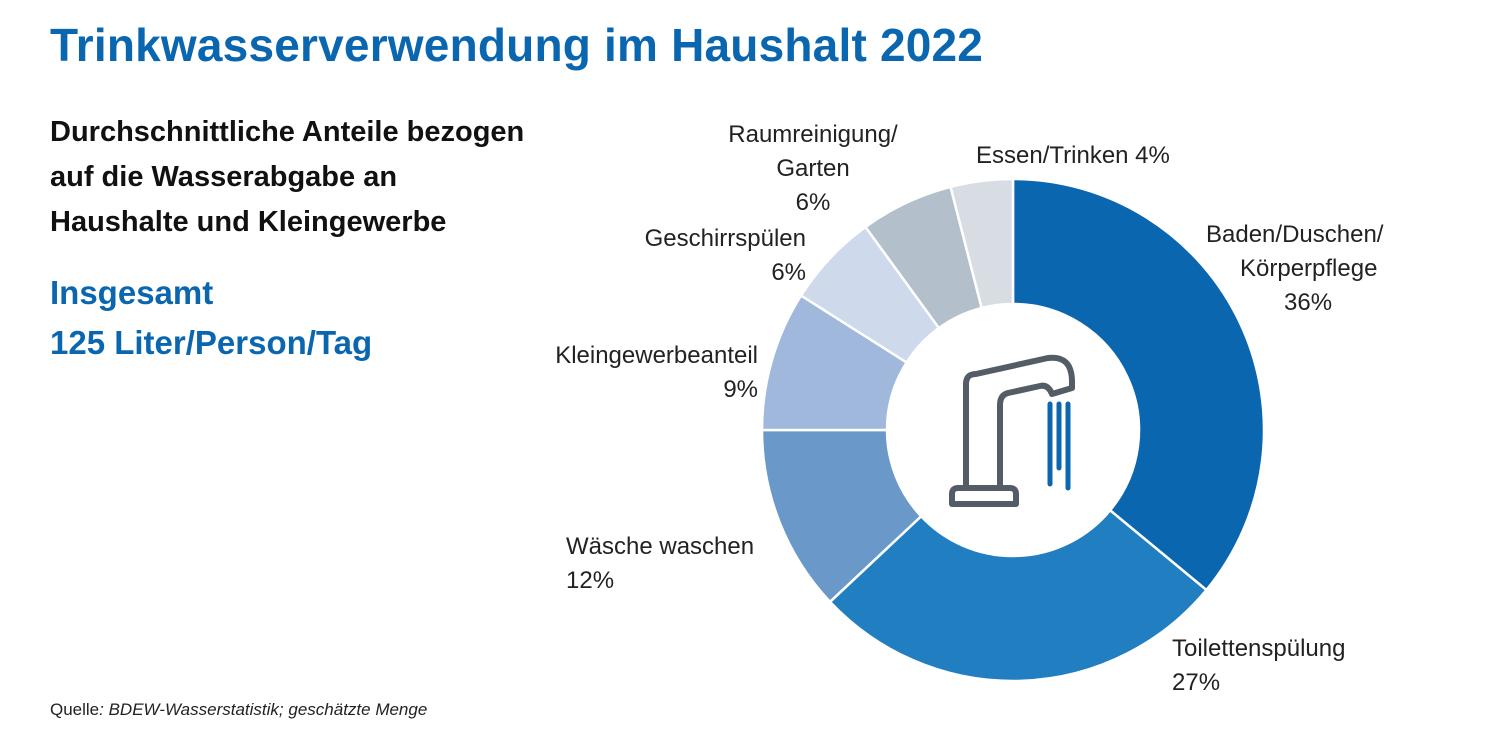 The width and height of the screenshot is (1496, 740). What do you see at coordinates (660, 563) in the screenshot?
I see `label-waesche: Wäsche waschen 12%` at bounding box center [660, 563].